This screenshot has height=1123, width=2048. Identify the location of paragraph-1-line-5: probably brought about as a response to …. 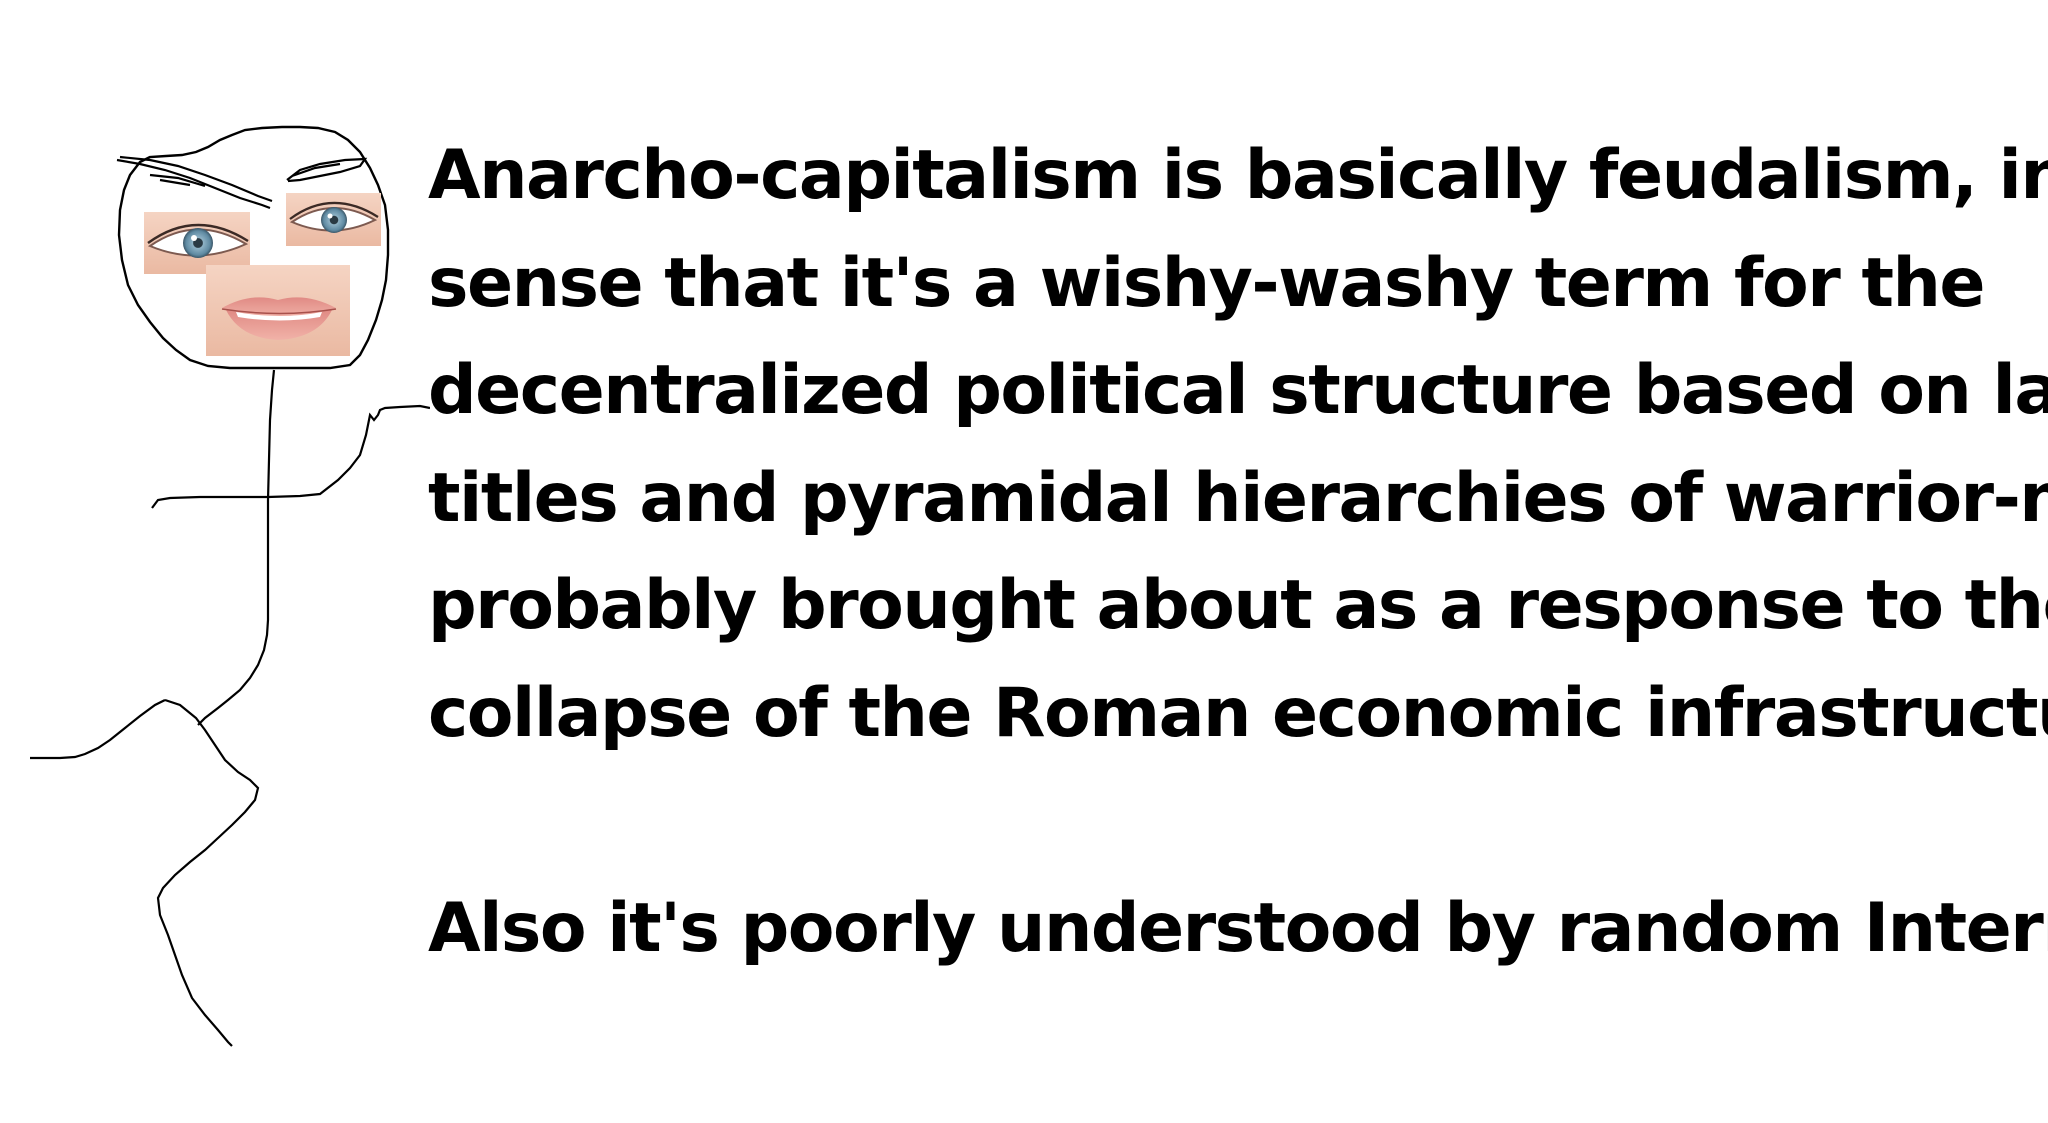
(1238, 605).